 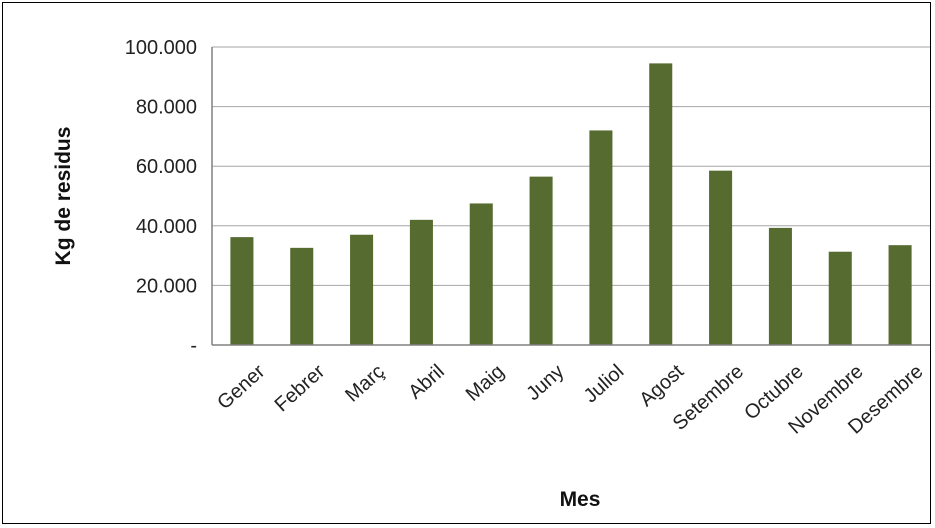 I want to click on x-tick-label: Agost, so click(x=661, y=385).